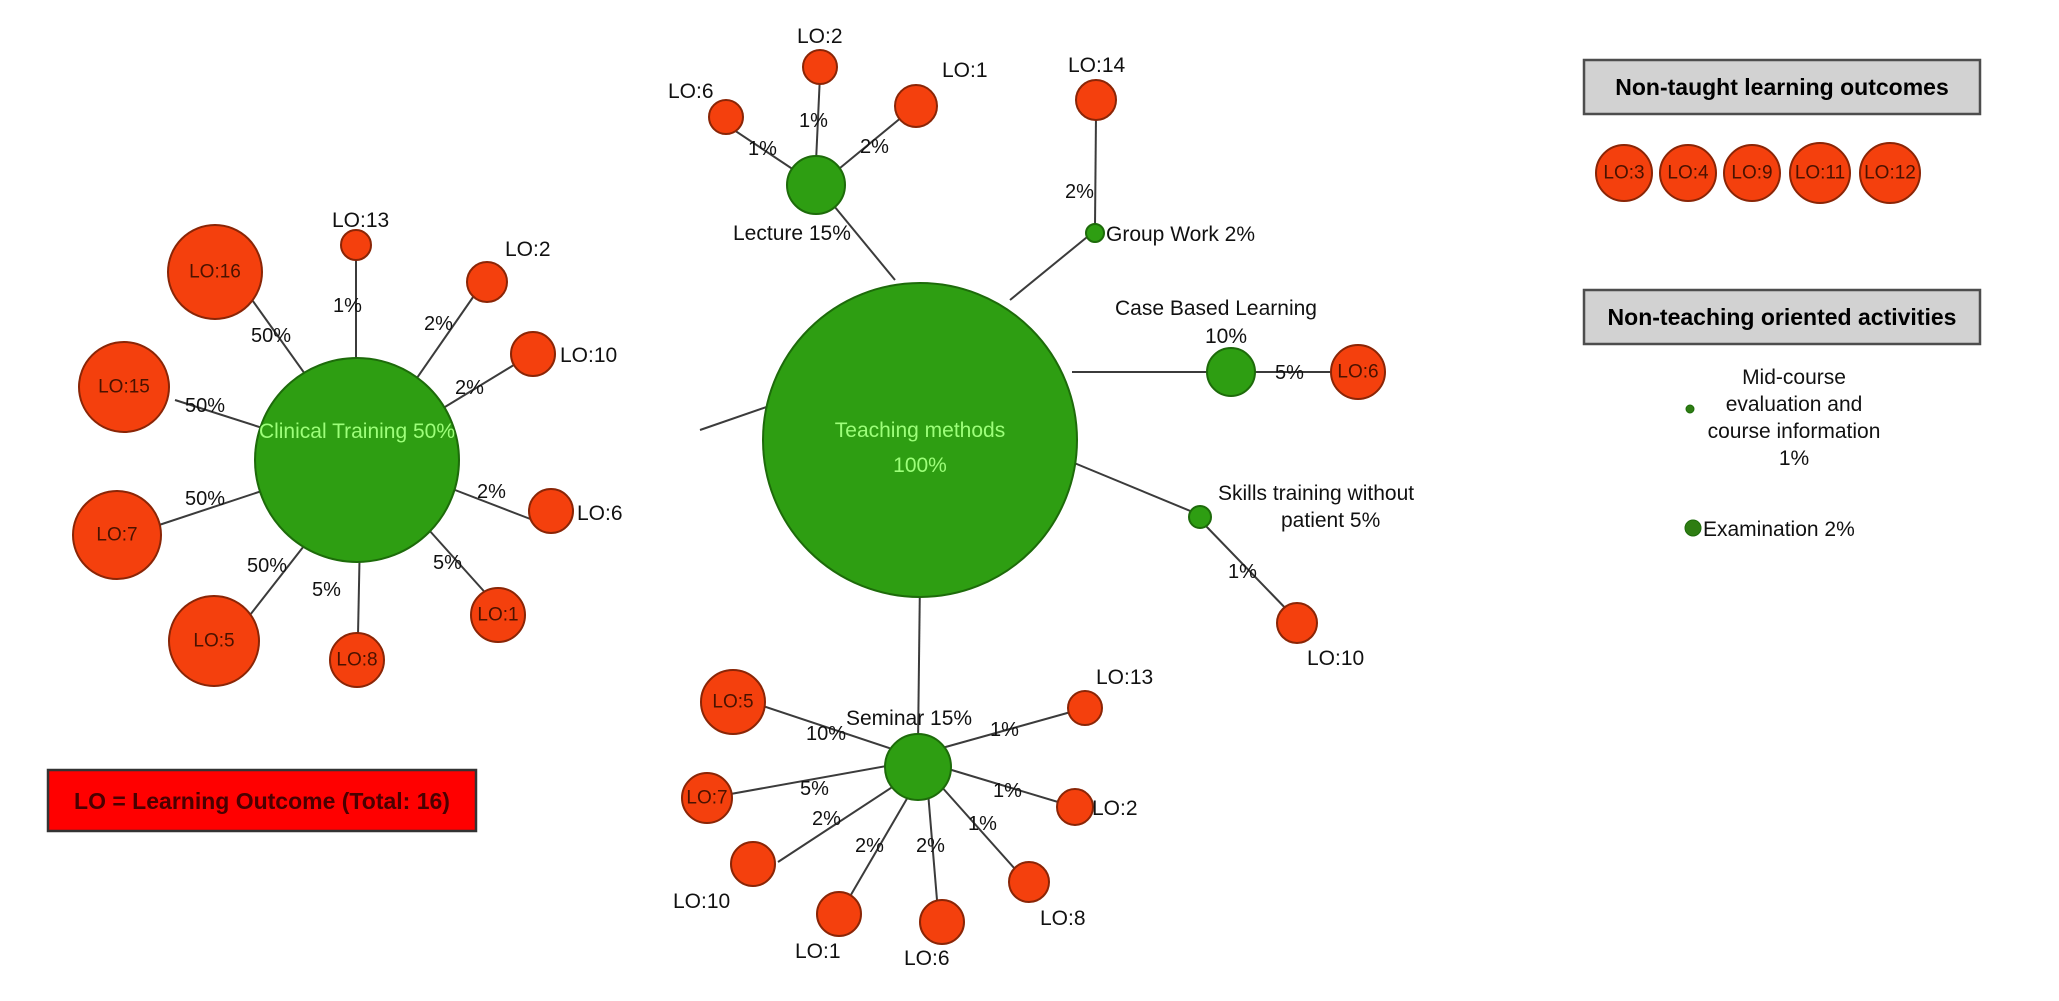  Describe the element at coordinates (691, 91) in the screenshot. I see `node-outside-label: LO:6` at that location.